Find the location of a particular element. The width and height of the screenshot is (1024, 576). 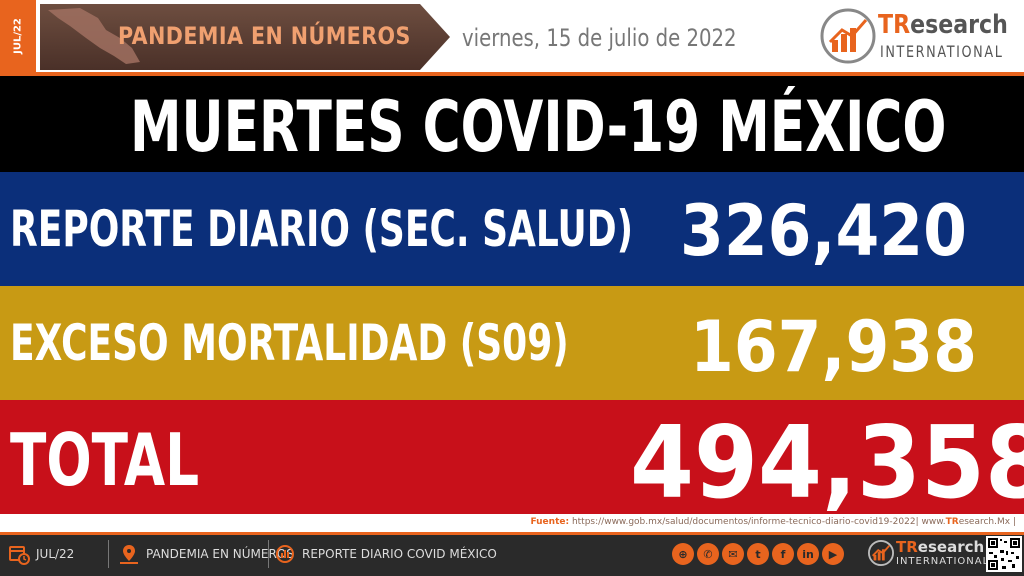

social-links: ⊕ ✆ ✉ t f in ▶ is located at coordinates (758, 554).